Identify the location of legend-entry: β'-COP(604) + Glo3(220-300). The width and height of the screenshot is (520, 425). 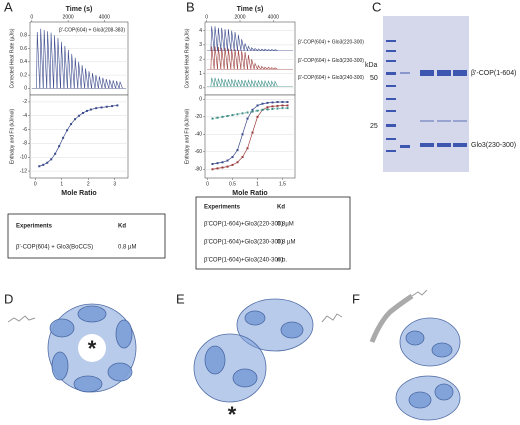
(331, 42).